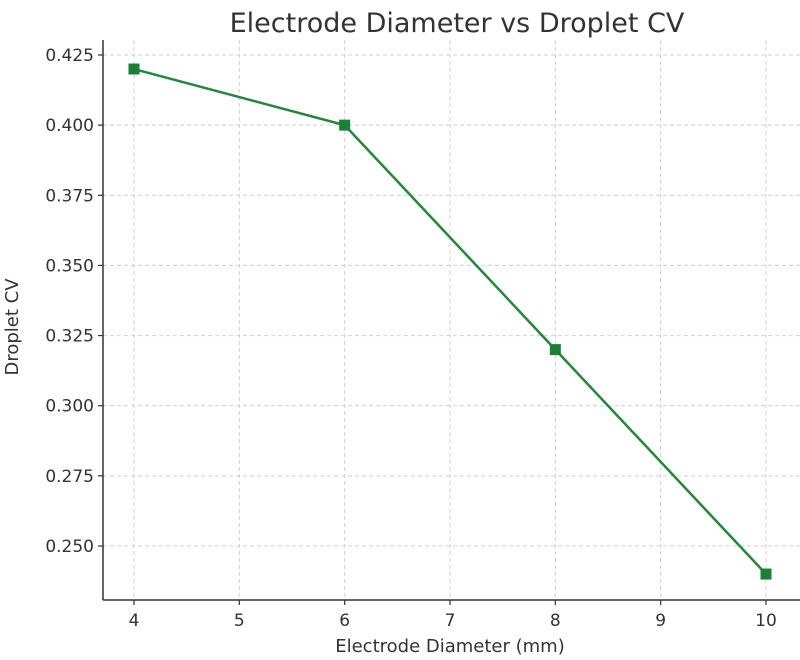  I want to click on x-tick-label: 6, so click(344, 621).